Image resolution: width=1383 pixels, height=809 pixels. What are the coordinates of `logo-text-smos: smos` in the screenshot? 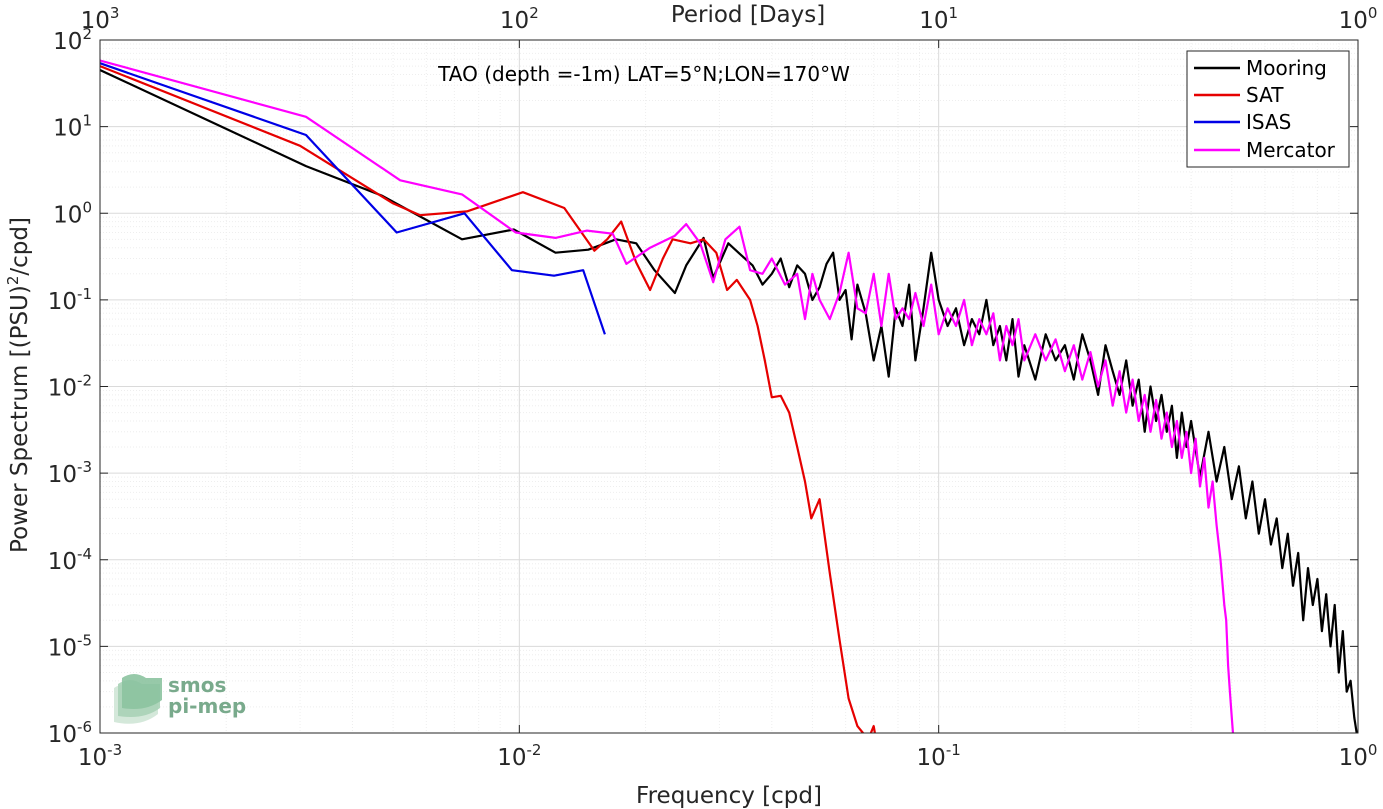 It's located at (197, 685).